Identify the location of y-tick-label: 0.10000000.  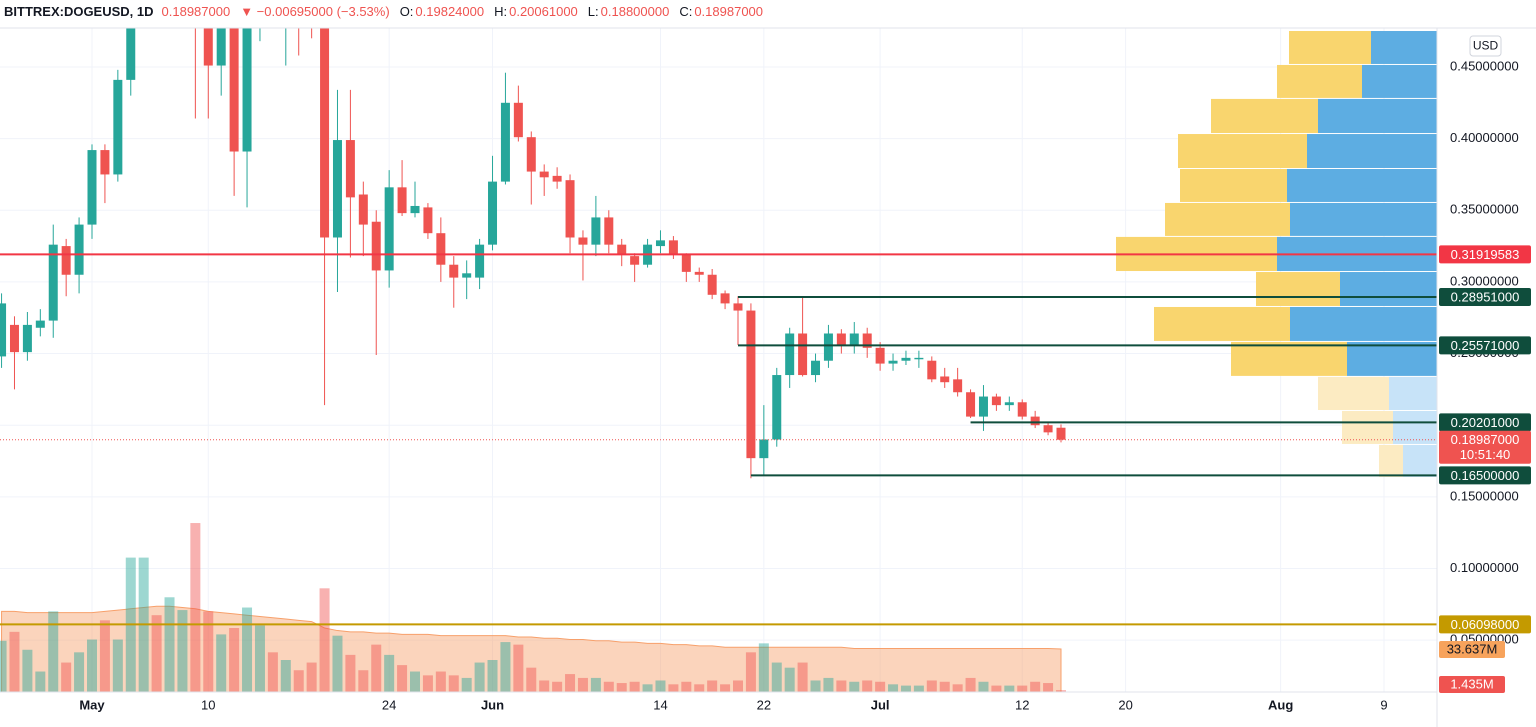
(1484, 567).